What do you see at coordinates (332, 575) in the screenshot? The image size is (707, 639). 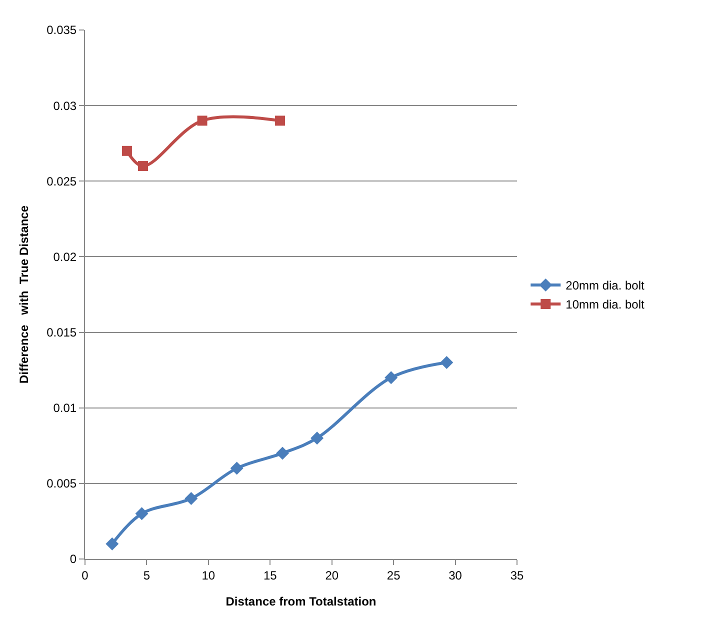 I see `x-tick-label: 20` at bounding box center [332, 575].